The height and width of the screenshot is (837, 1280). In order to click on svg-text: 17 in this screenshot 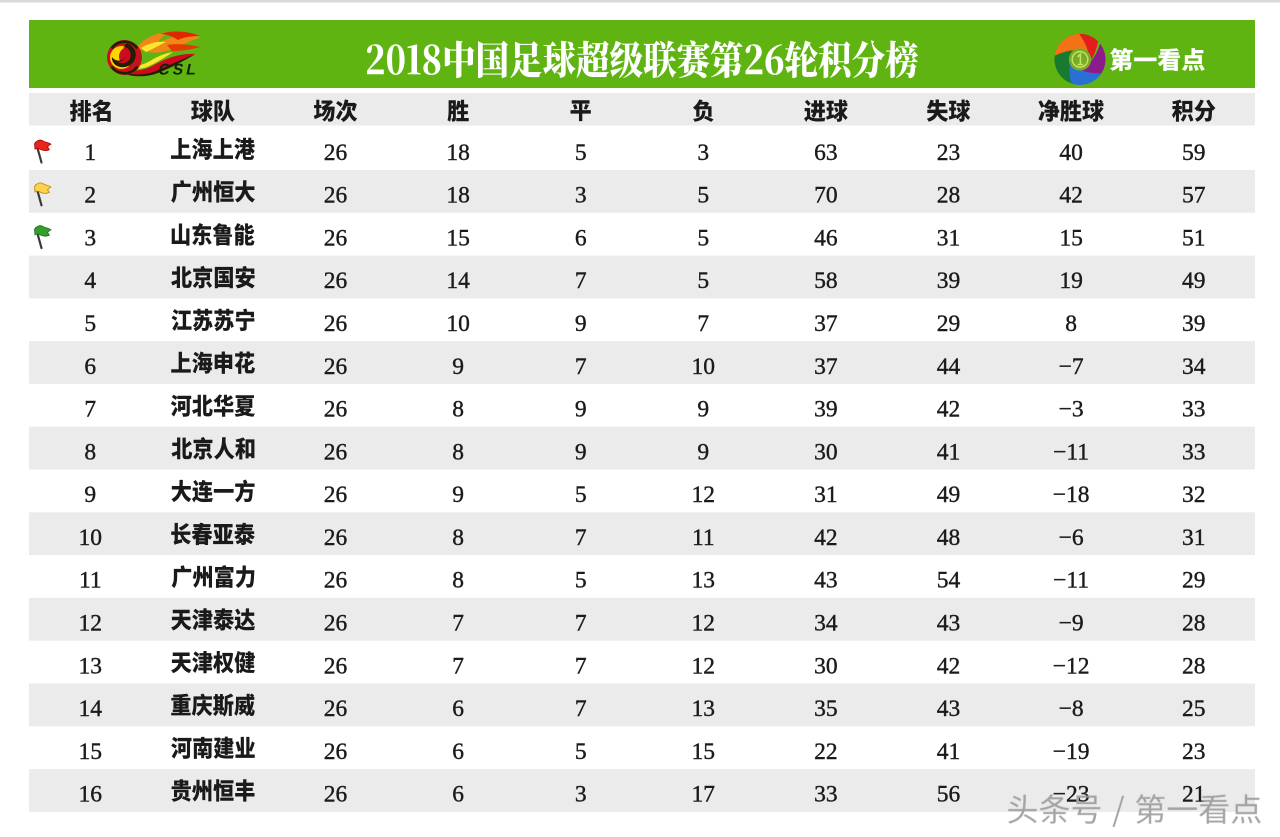, I will do `click(704, 795)`.